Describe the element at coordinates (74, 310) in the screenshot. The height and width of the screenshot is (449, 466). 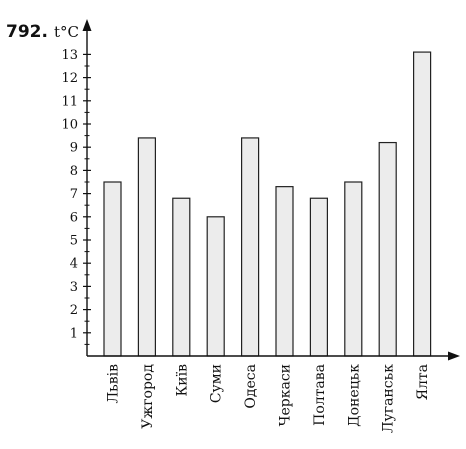
I see `y-tick-label: 2` at that location.